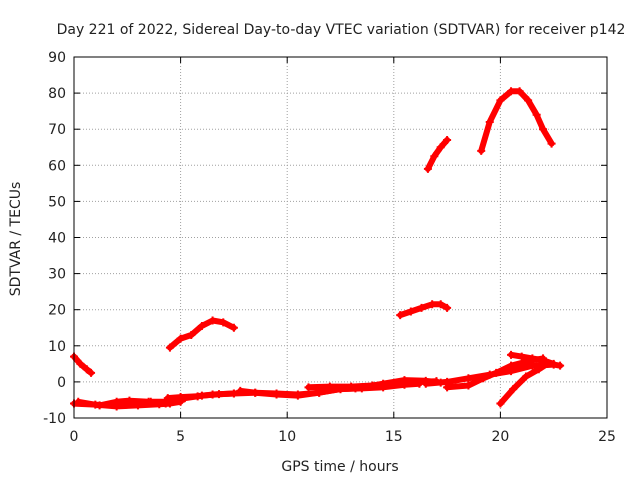  What do you see at coordinates (57, 347) in the screenshot?
I see `y-tick-label: 10` at bounding box center [57, 347].